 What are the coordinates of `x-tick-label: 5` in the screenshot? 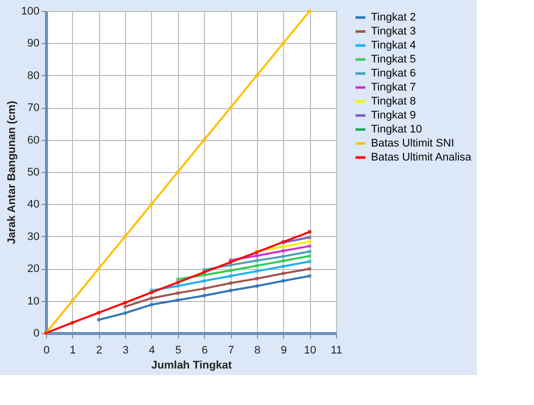 It's located at (178, 350).